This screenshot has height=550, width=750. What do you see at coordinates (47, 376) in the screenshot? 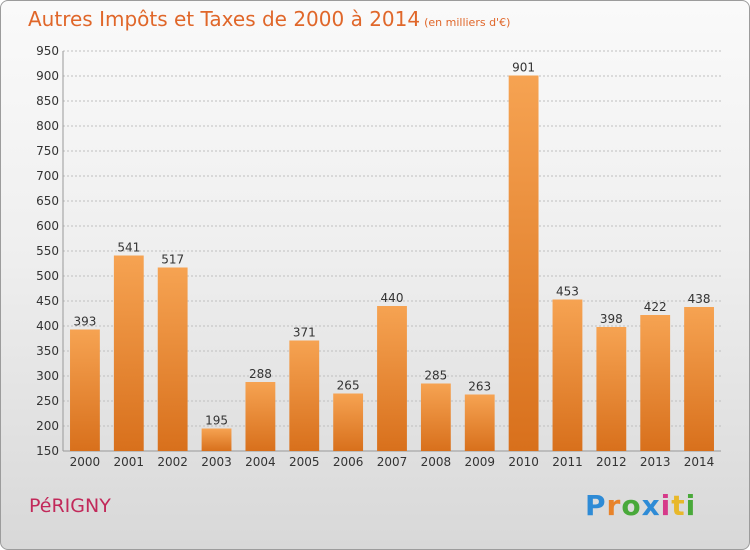
I see `y-tick-label: 300` at bounding box center [47, 376].